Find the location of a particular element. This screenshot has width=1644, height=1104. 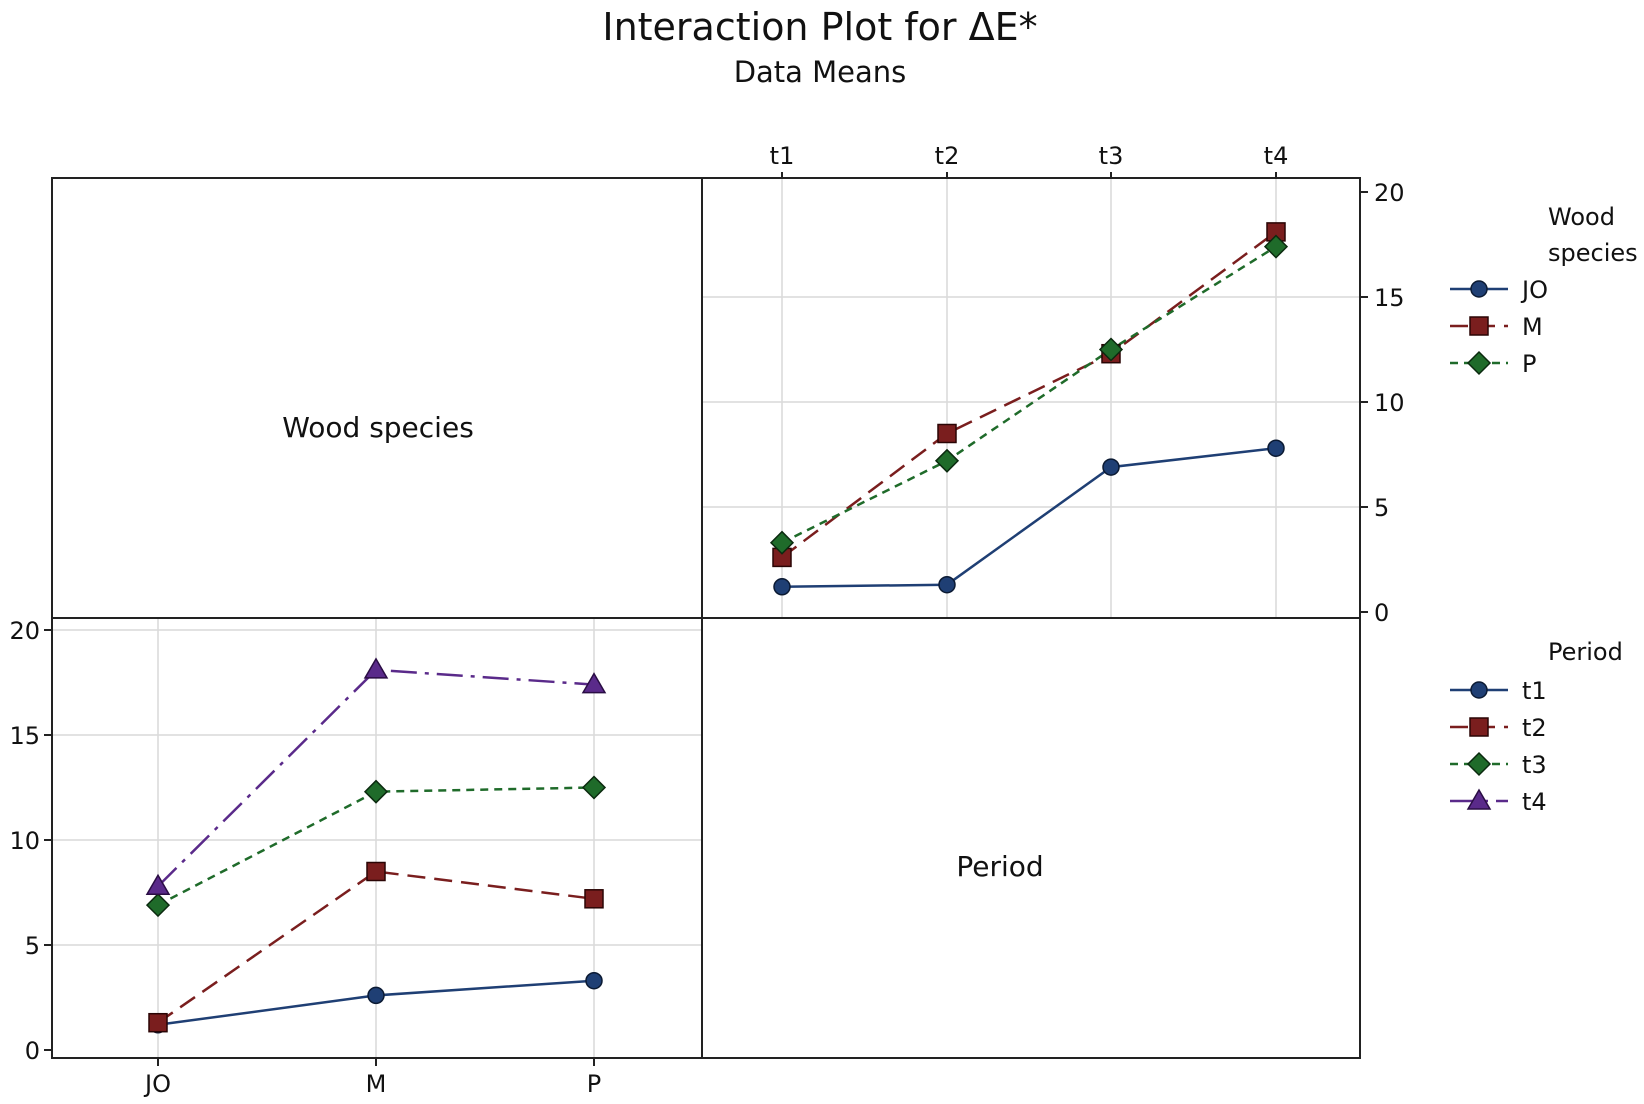

legend-marker-t3 is located at coordinates (1479, 764).